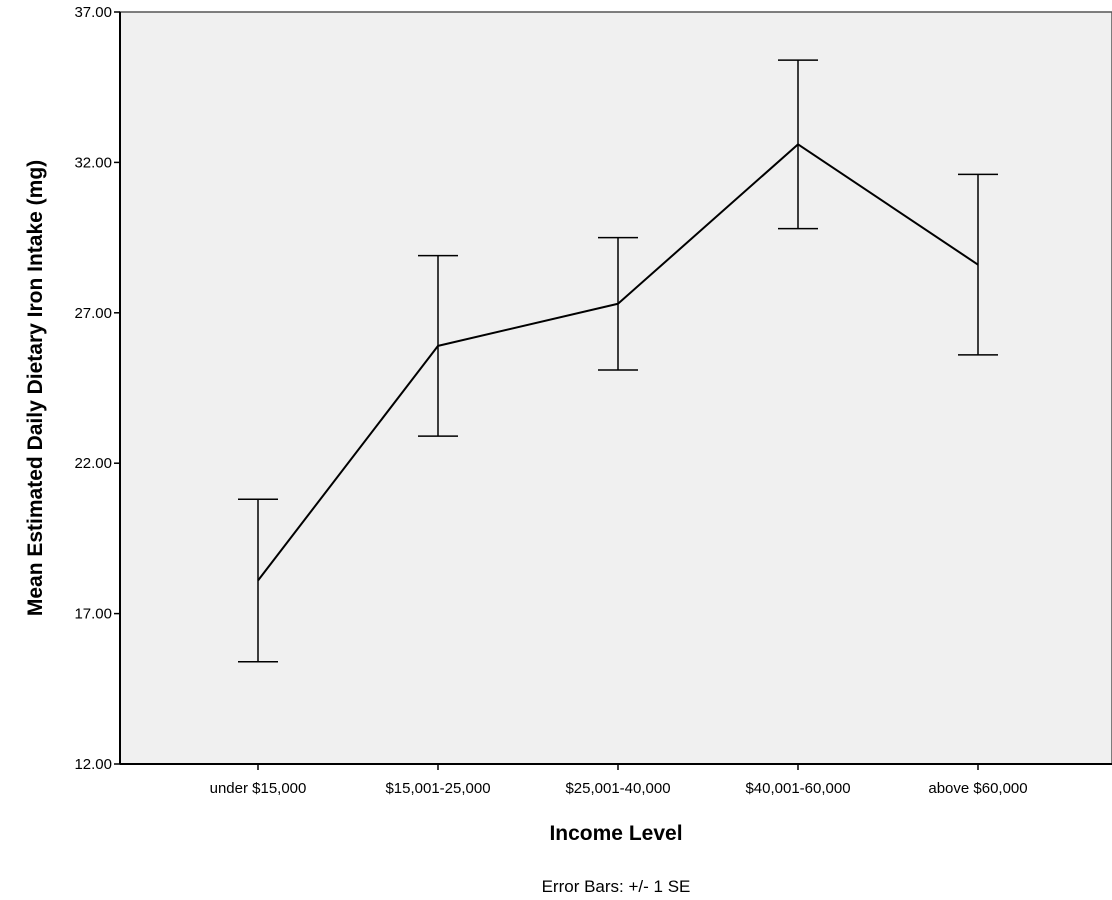 The height and width of the screenshot is (900, 1112). I want to click on x-tick-label: above $60,000, so click(977, 788).